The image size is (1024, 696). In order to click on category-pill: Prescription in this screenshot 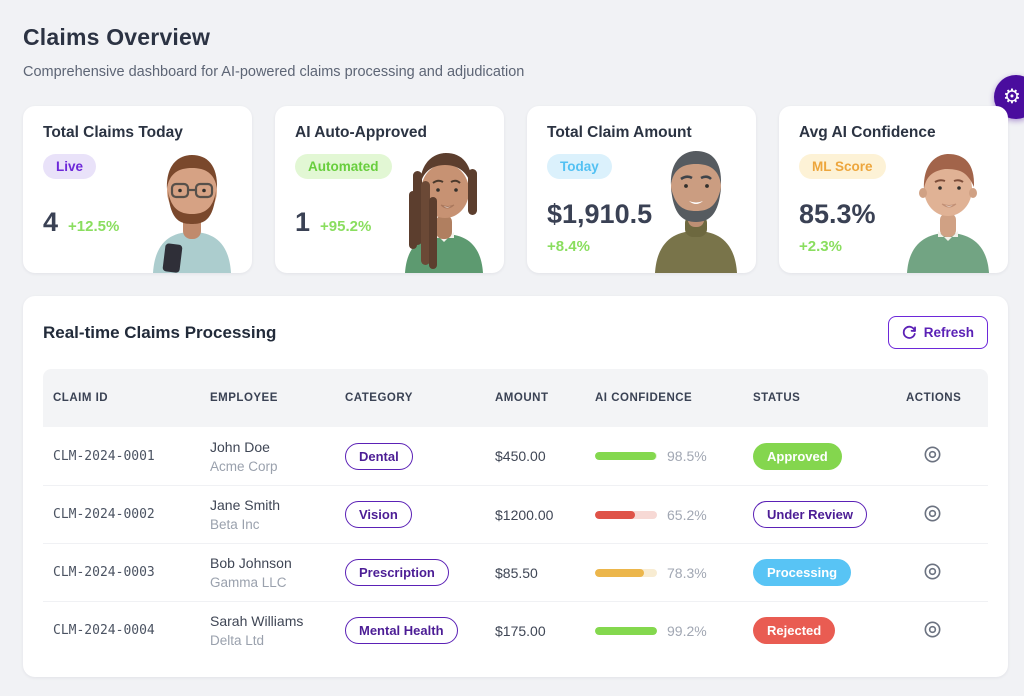, I will do `click(397, 572)`.